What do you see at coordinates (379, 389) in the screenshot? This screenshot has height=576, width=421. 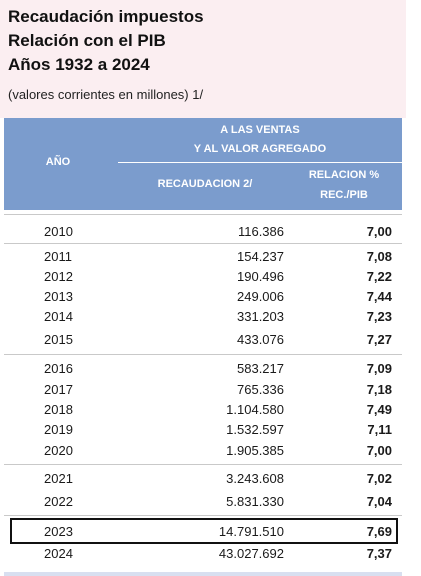 I see `cell-relacion: 7,18` at bounding box center [379, 389].